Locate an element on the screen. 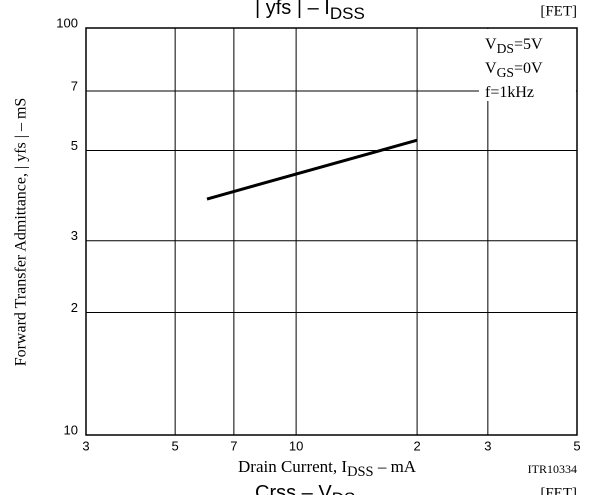 This screenshot has width=589, height=495. condition-tail: =0V is located at coordinates (528, 68).